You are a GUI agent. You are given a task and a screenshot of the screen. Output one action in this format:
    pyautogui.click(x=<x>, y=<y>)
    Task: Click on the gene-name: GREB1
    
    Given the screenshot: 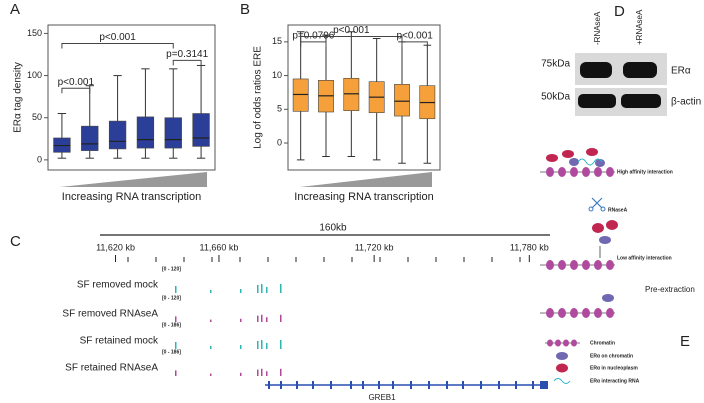 What is the action you would take?
    pyautogui.click(x=382, y=397)
    